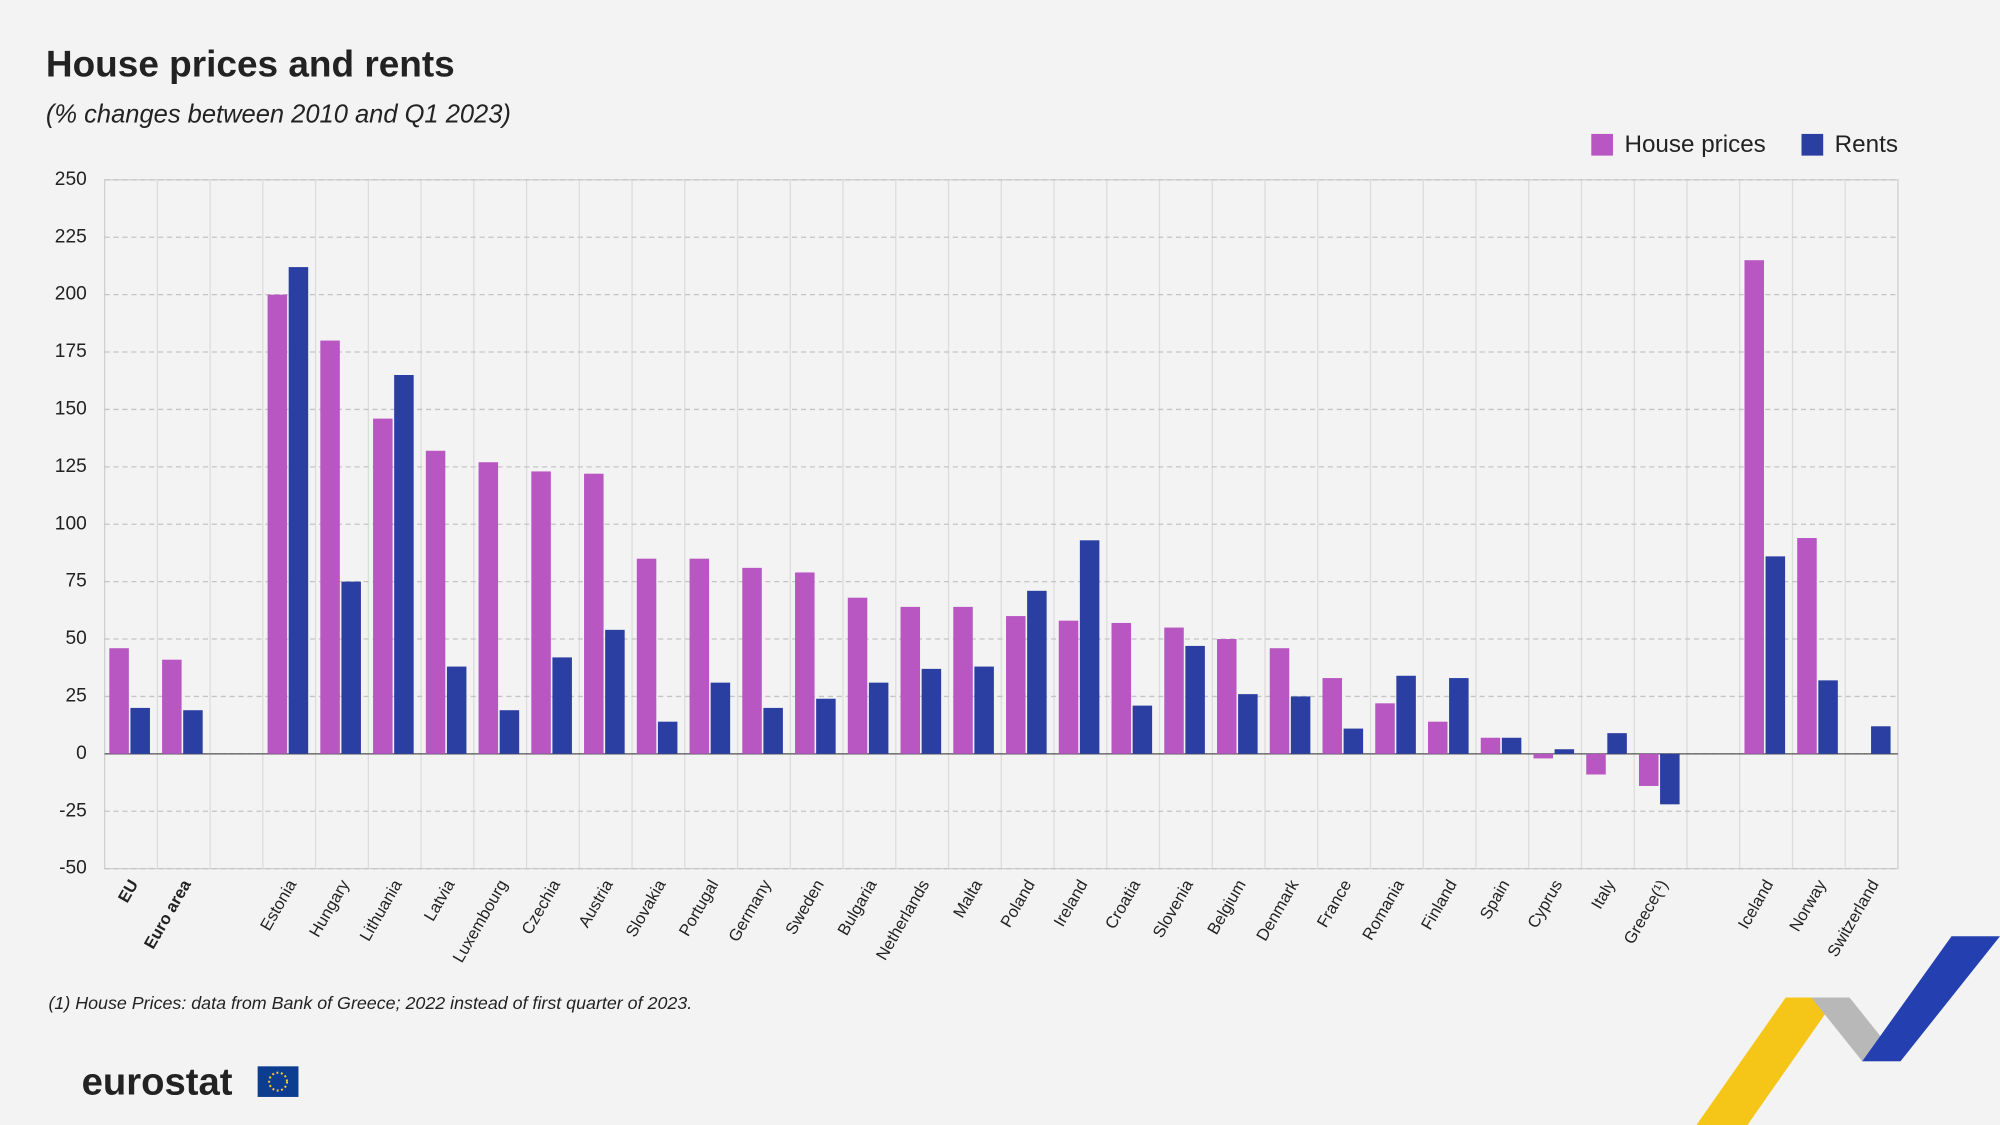 This screenshot has height=1125, width=2000. I want to click on logo-flag, so click(278, 1081).